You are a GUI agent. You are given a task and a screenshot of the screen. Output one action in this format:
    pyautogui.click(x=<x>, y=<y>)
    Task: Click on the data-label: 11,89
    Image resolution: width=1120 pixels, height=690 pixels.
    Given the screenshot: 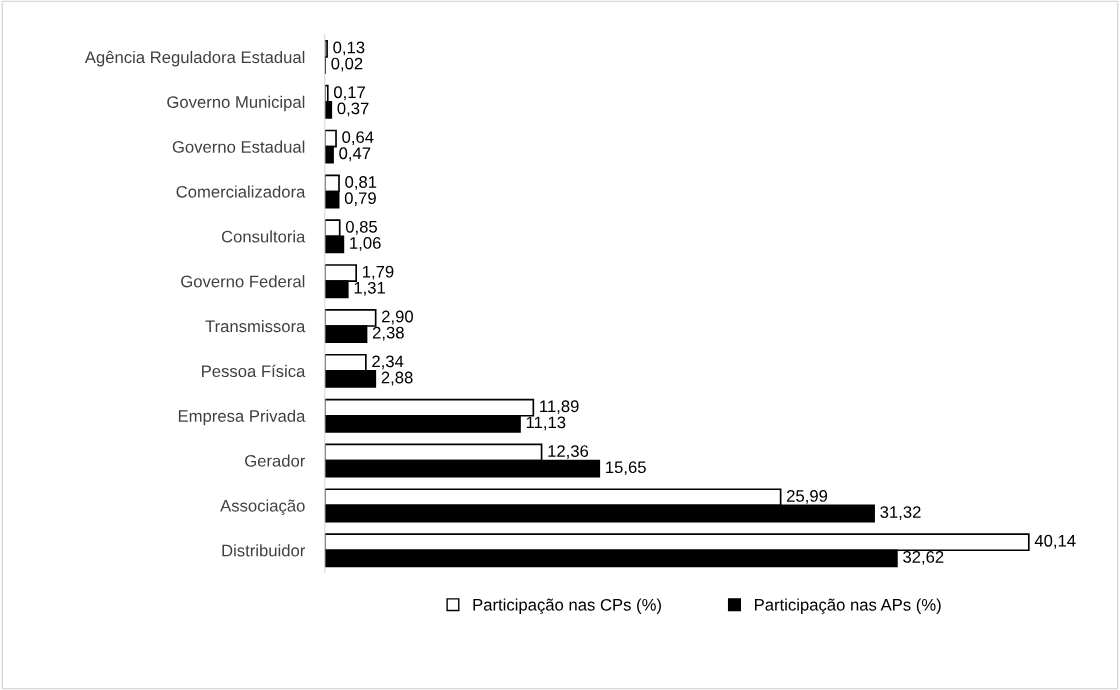 What is the action you would take?
    pyautogui.click(x=559, y=407)
    